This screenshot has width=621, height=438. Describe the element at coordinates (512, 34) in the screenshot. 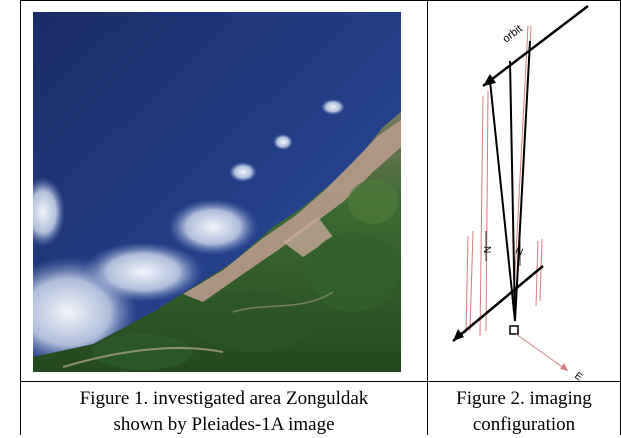

I see `orbit-label: orbit` at that location.